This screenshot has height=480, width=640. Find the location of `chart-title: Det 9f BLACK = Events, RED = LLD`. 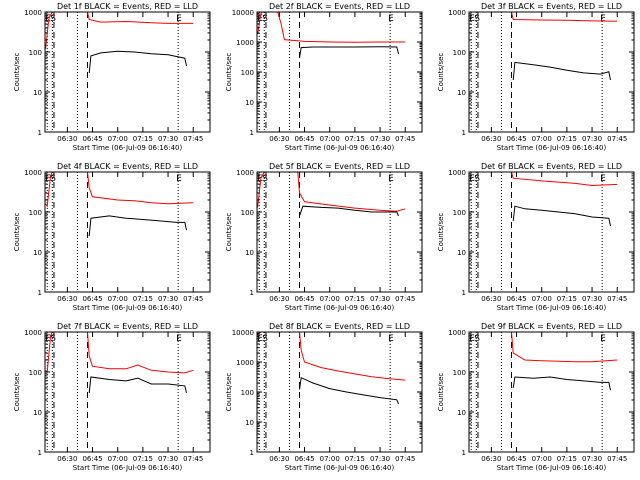

chart-title: Det 9f BLACK = Events, RED = LLD is located at coordinates (551, 326).